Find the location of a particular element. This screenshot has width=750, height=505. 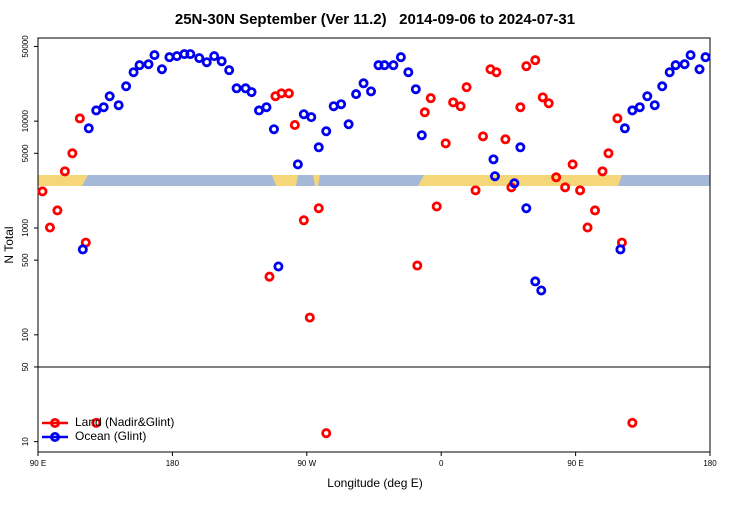

legend-label: Ocean (Glint) is located at coordinates (110, 436).